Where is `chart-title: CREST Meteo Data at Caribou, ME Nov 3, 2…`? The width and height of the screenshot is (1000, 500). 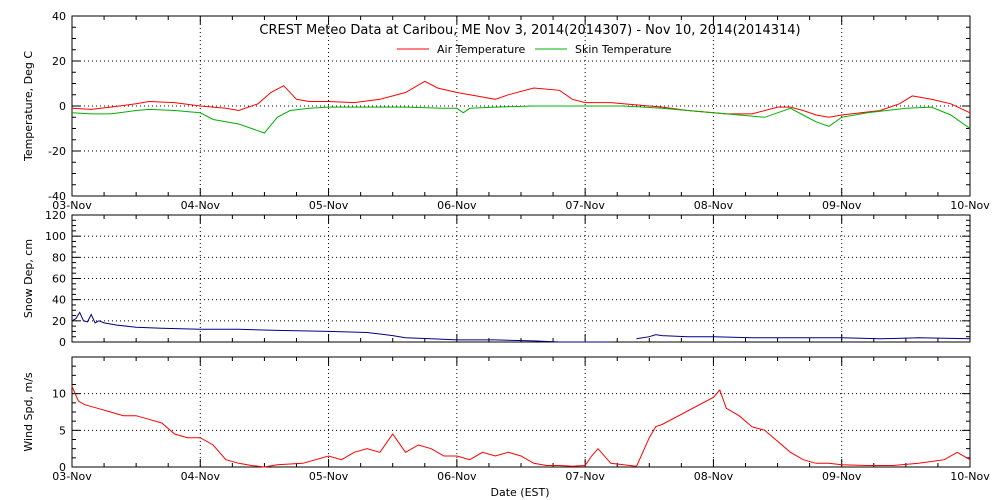
chart-title: CREST Meteo Data at Caribou, ME Nov 3, 2… is located at coordinates (529, 30).